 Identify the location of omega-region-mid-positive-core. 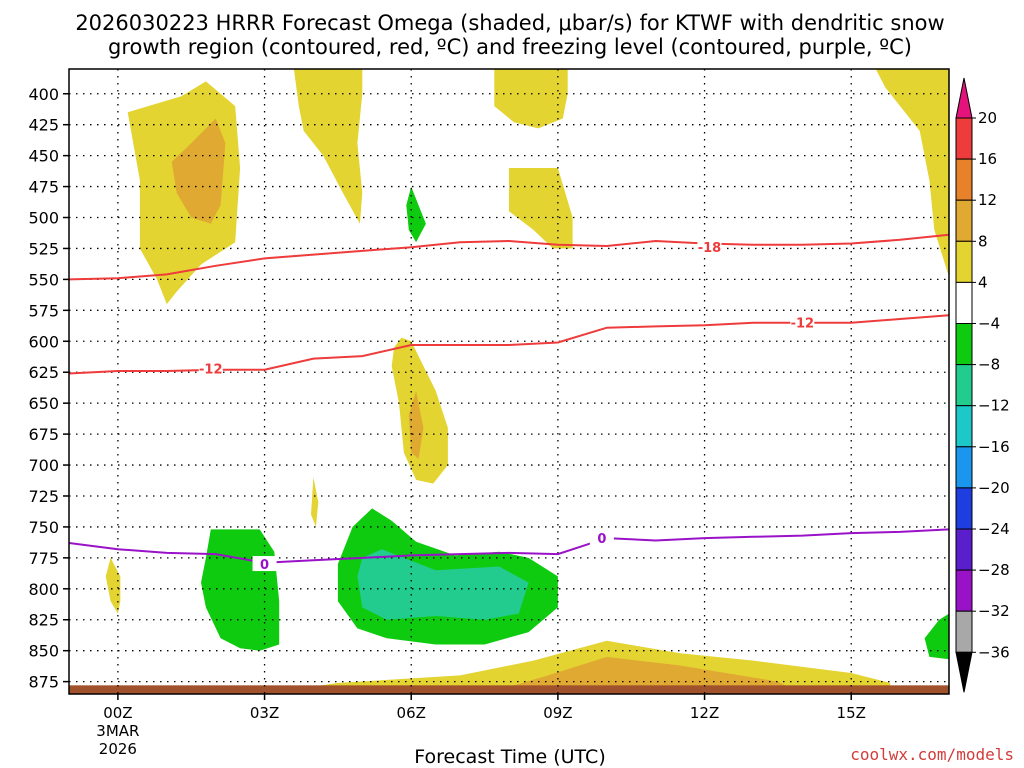
(416, 424).